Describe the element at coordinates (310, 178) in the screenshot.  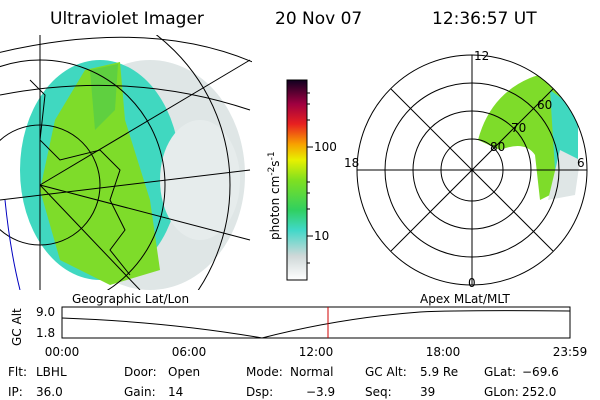
I see `colorbar-ticks` at that location.